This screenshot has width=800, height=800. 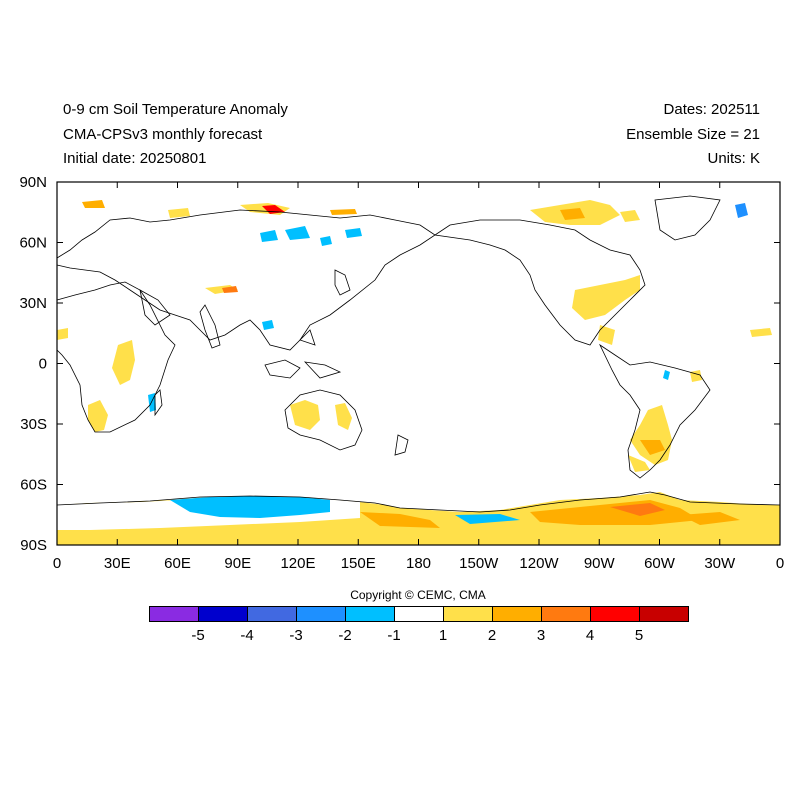 I want to click on lat-tick-label: 60N, so click(x=33, y=243).